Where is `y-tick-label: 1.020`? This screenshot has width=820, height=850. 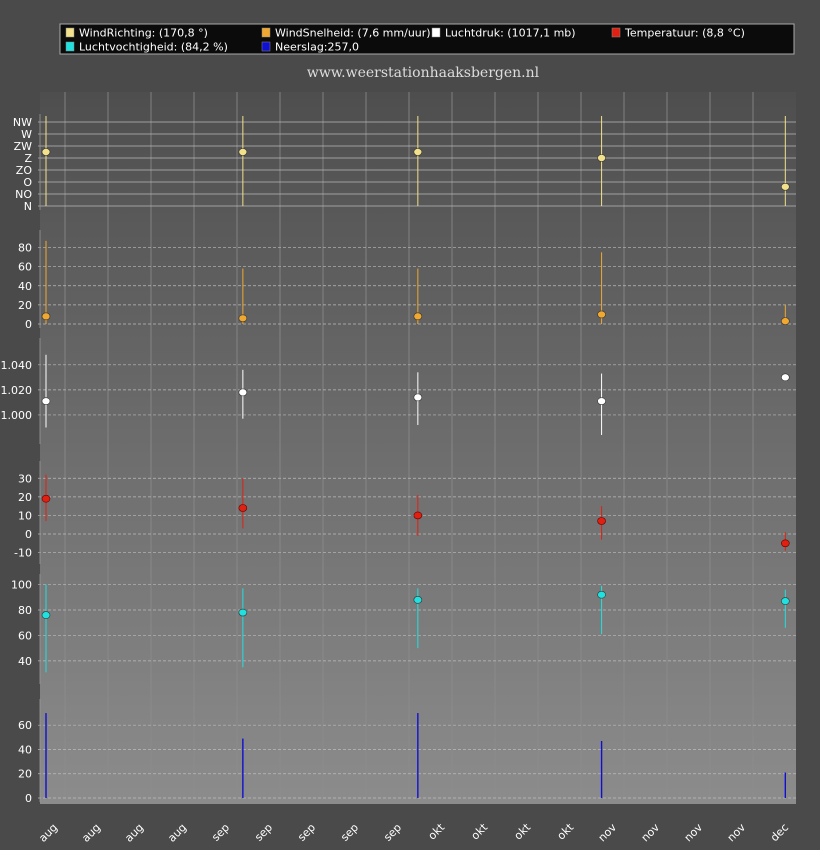
y-tick-label: 1.020 is located at coordinates (17, 390).